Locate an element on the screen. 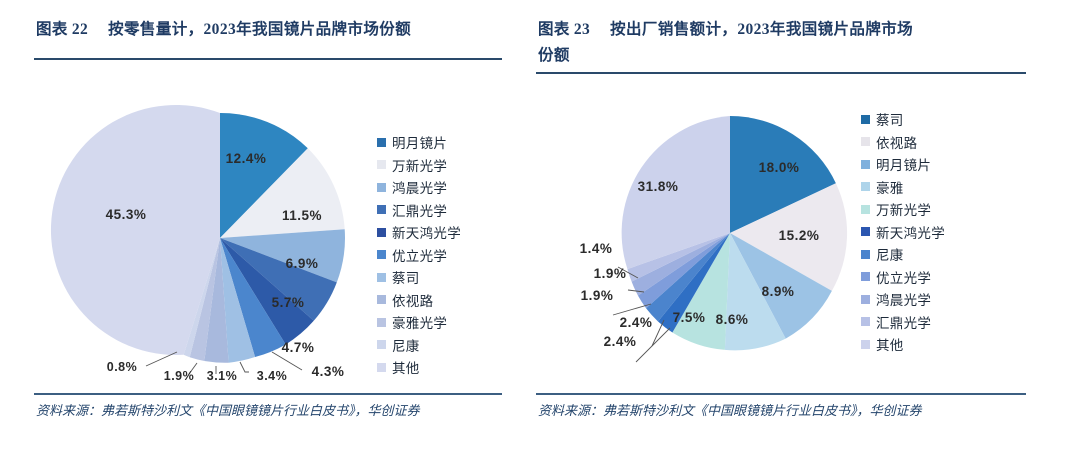 The height and width of the screenshot is (458, 1080). figure-22-title-rule is located at coordinates (268, 59).